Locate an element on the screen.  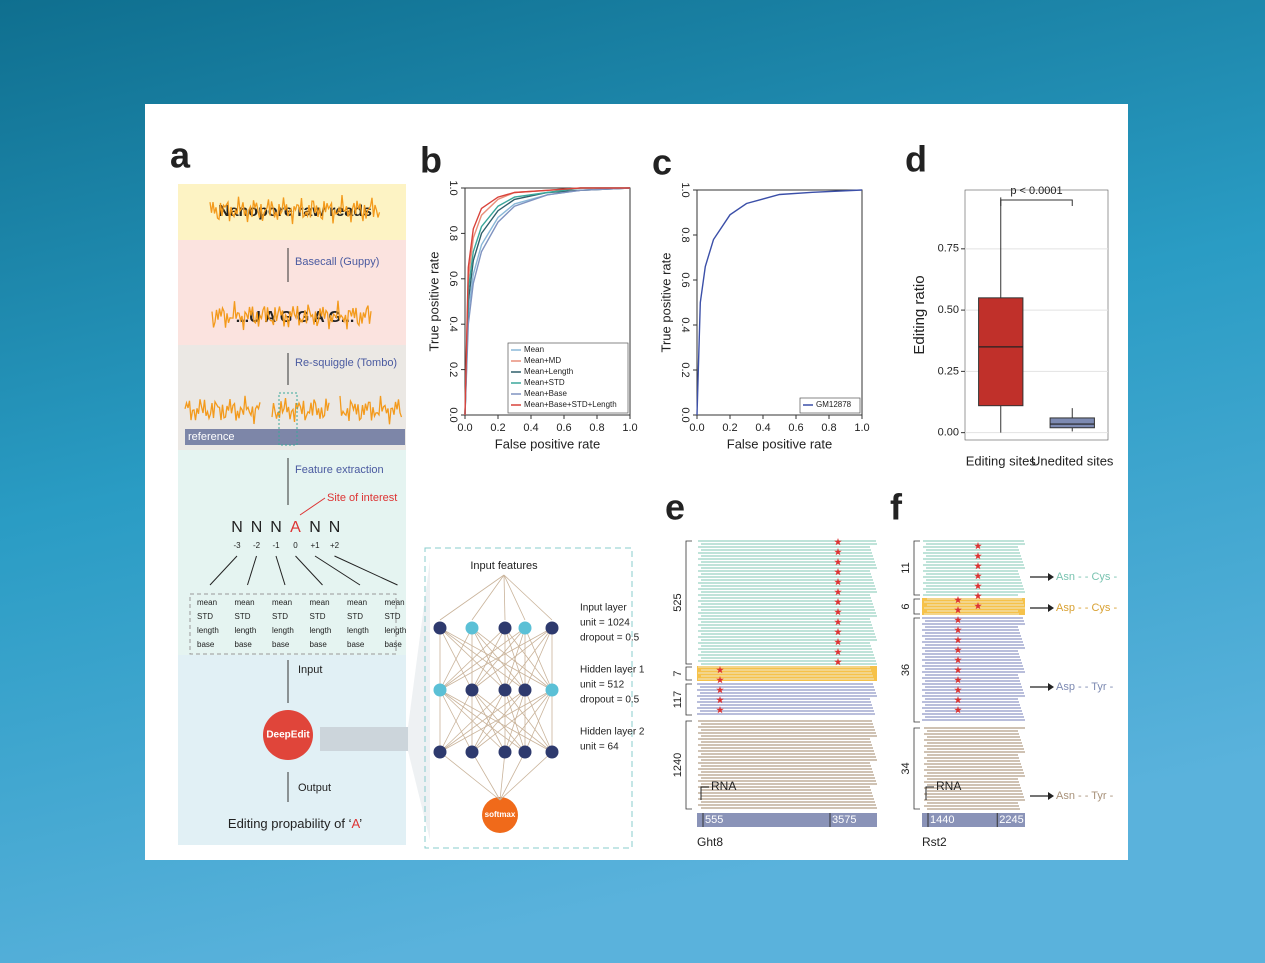
y-tick-label: 0.00 is located at coordinates (948, 433).